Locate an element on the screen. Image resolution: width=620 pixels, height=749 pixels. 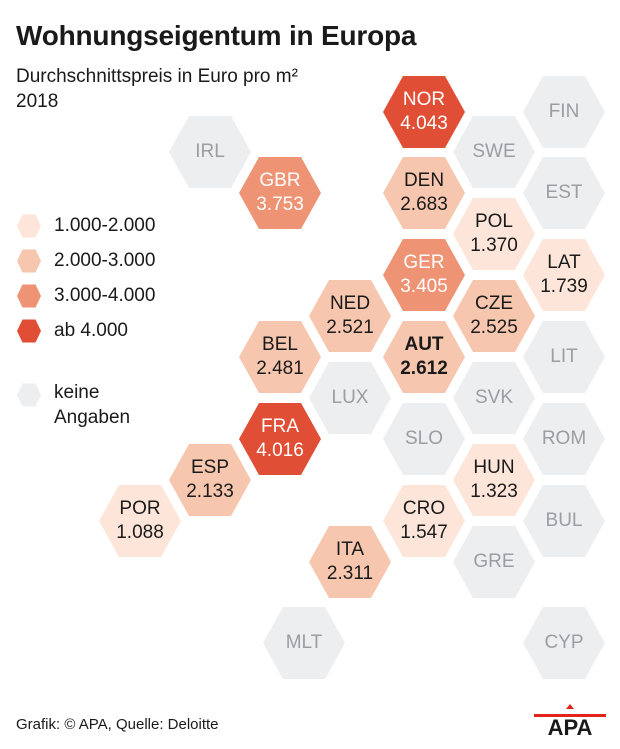
hex-code-lux: LUX is located at coordinates (350, 397).